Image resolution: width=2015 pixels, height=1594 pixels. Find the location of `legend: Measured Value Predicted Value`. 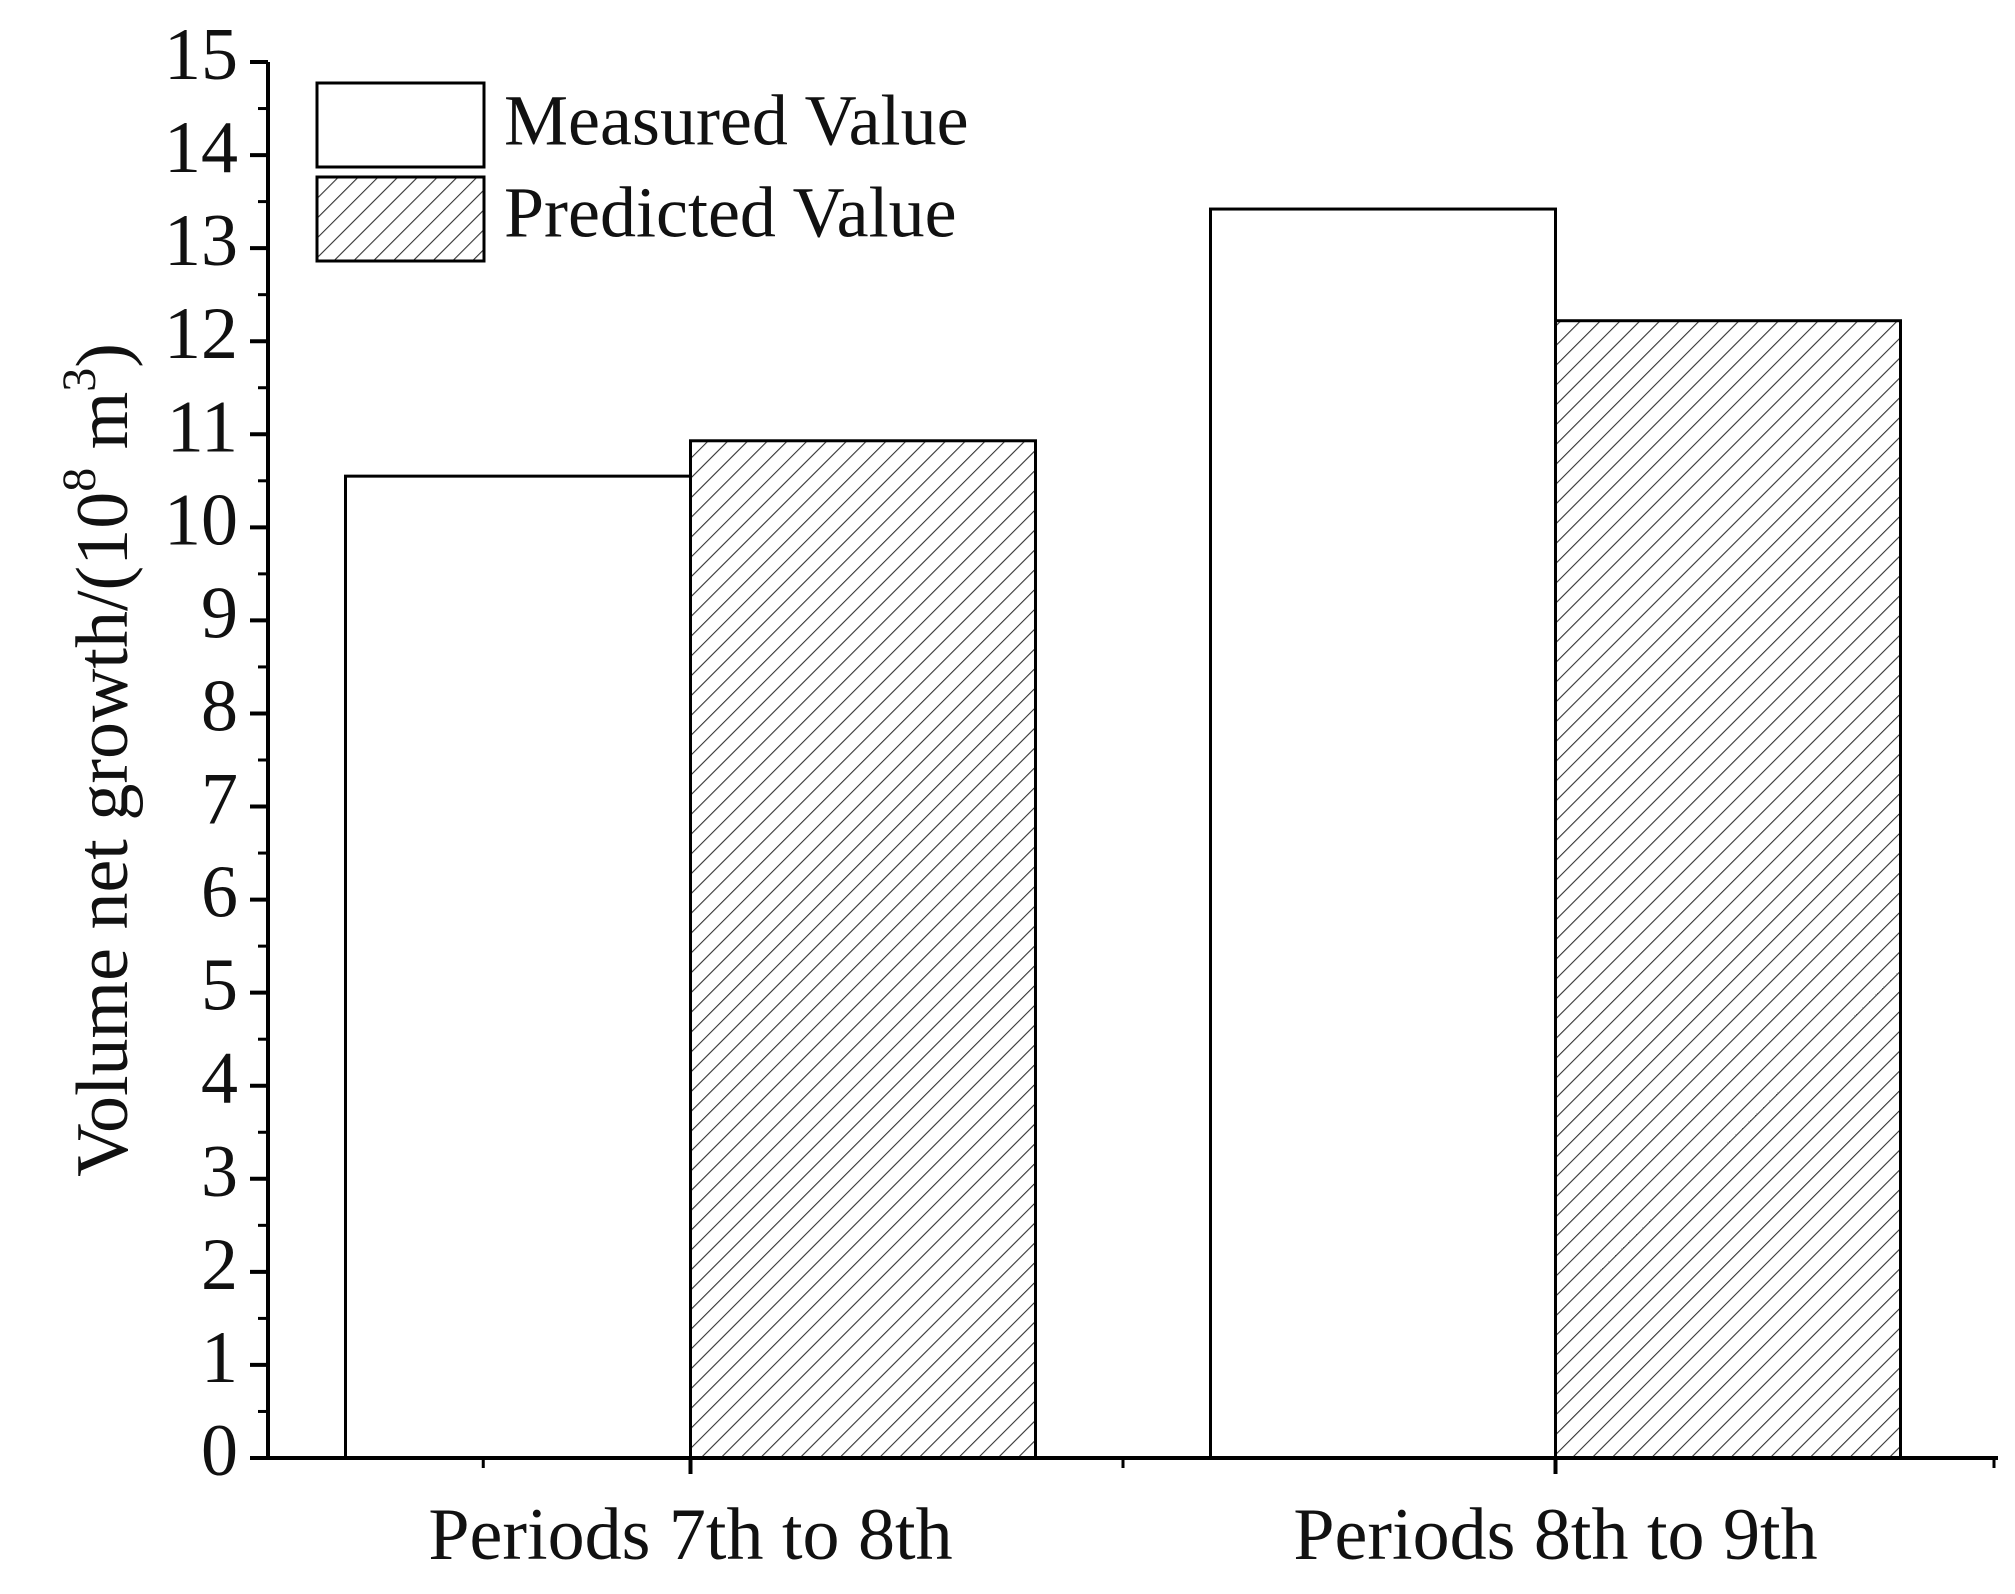

legend: Measured Value Predicted Value is located at coordinates (642, 172).